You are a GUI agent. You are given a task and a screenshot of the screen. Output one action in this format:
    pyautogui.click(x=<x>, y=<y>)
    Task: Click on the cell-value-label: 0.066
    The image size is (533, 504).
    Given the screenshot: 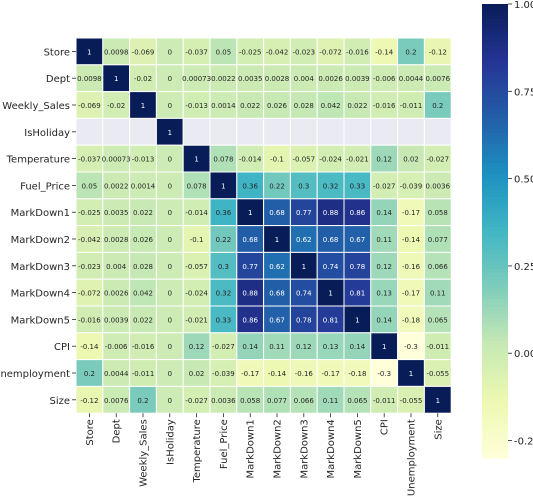 What is the action you would take?
    pyautogui.click(x=438, y=267)
    